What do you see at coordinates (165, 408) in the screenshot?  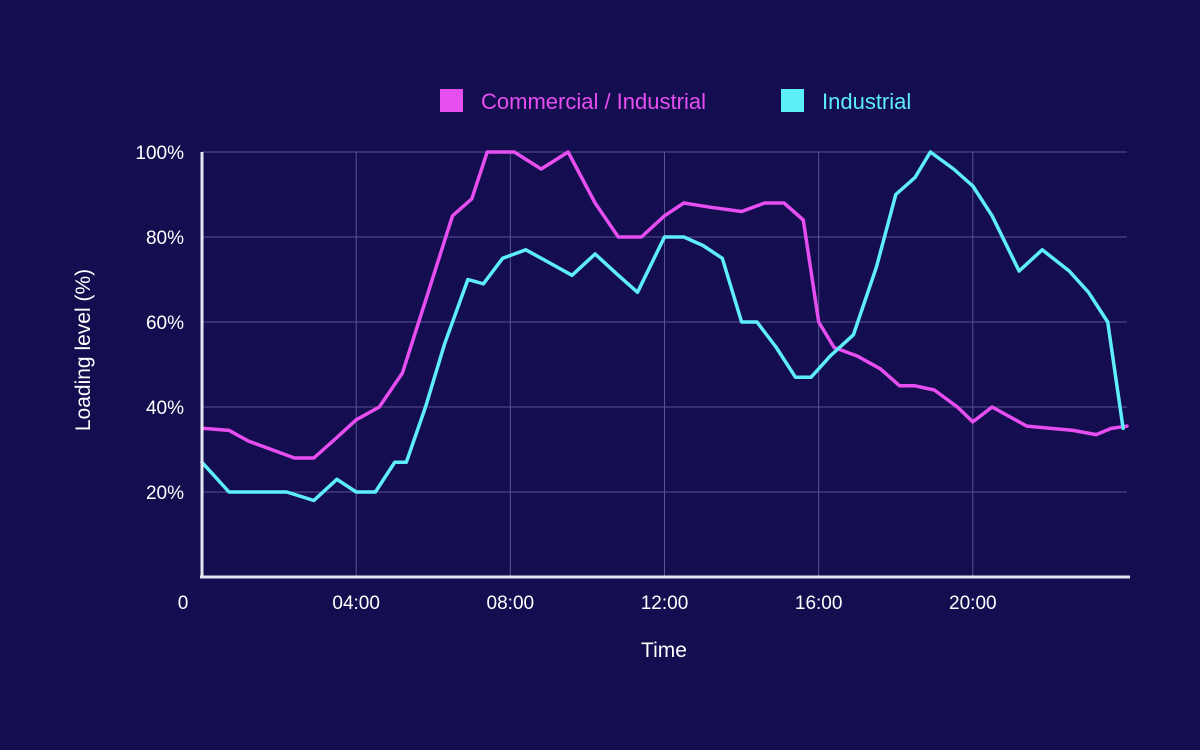 I see `y-tick-label: 40%` at bounding box center [165, 408].